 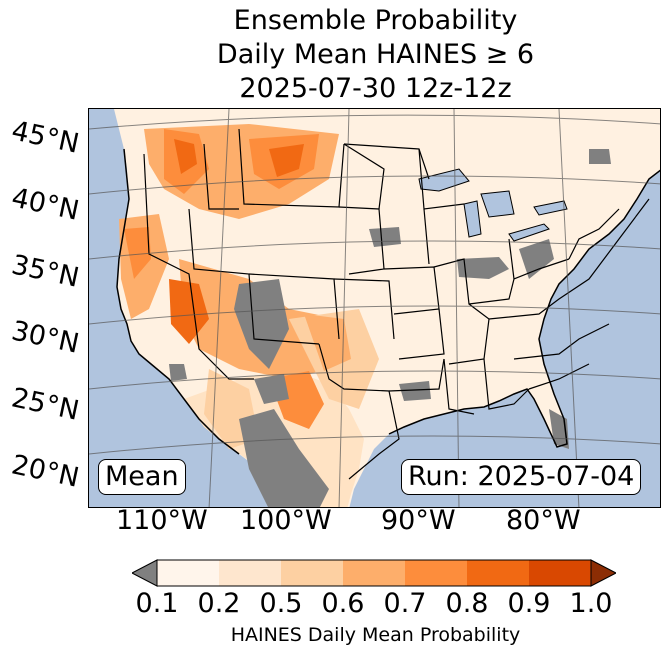 What do you see at coordinates (418, 520) in the screenshot?
I see `lon-label-90: 90°W` at bounding box center [418, 520].